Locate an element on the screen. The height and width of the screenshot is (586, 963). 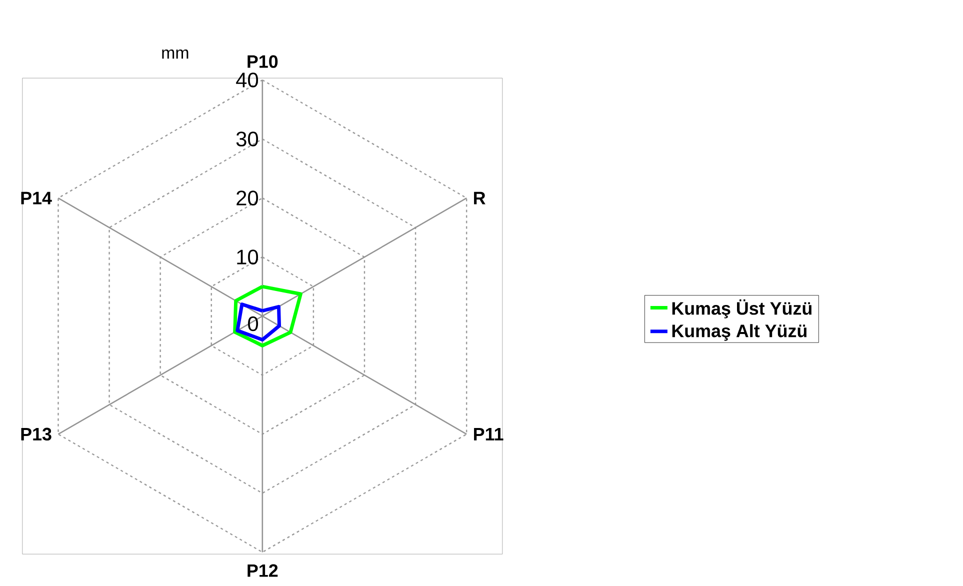
spoke-label: P13 is located at coordinates (36, 434).